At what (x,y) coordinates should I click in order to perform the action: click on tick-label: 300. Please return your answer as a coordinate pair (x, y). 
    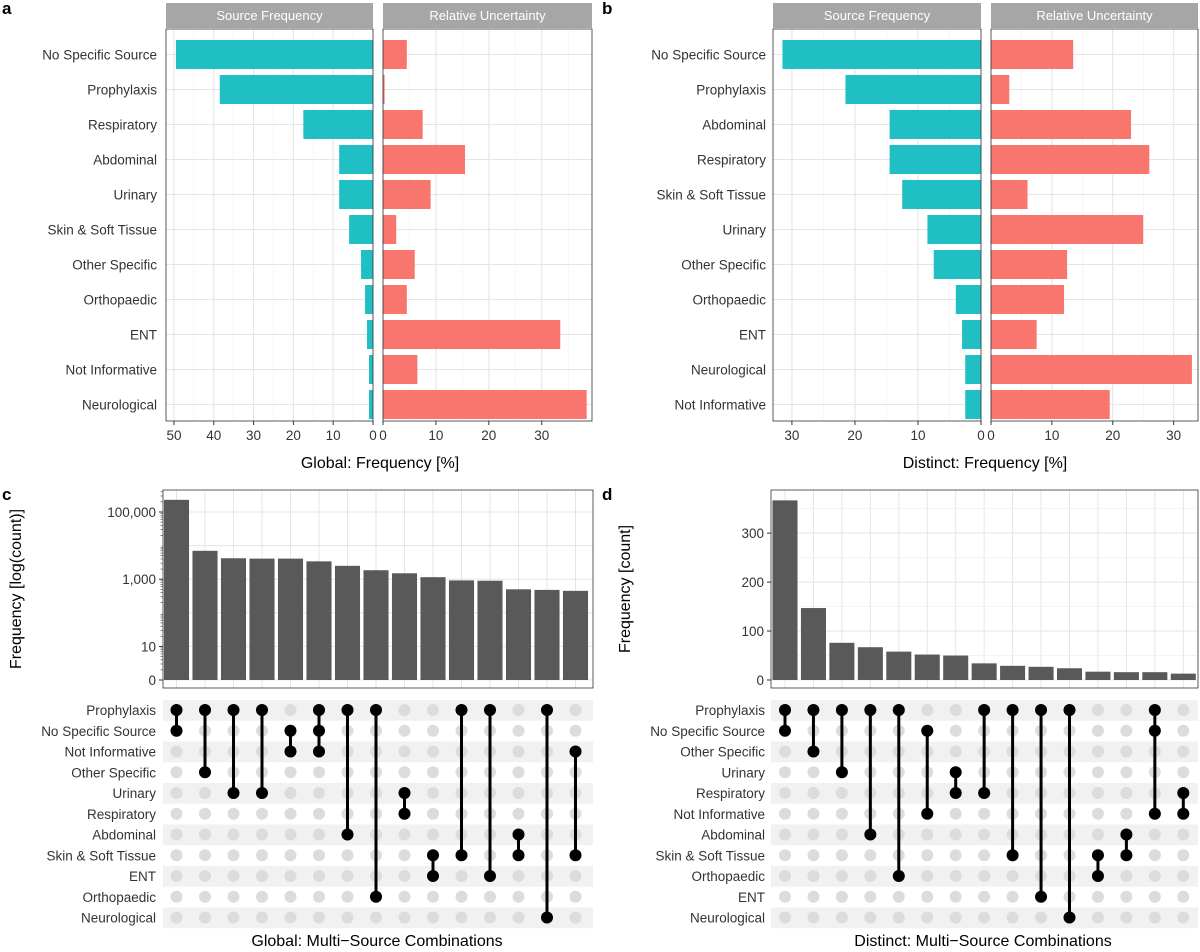
    Looking at the image, I should click on (752, 533).